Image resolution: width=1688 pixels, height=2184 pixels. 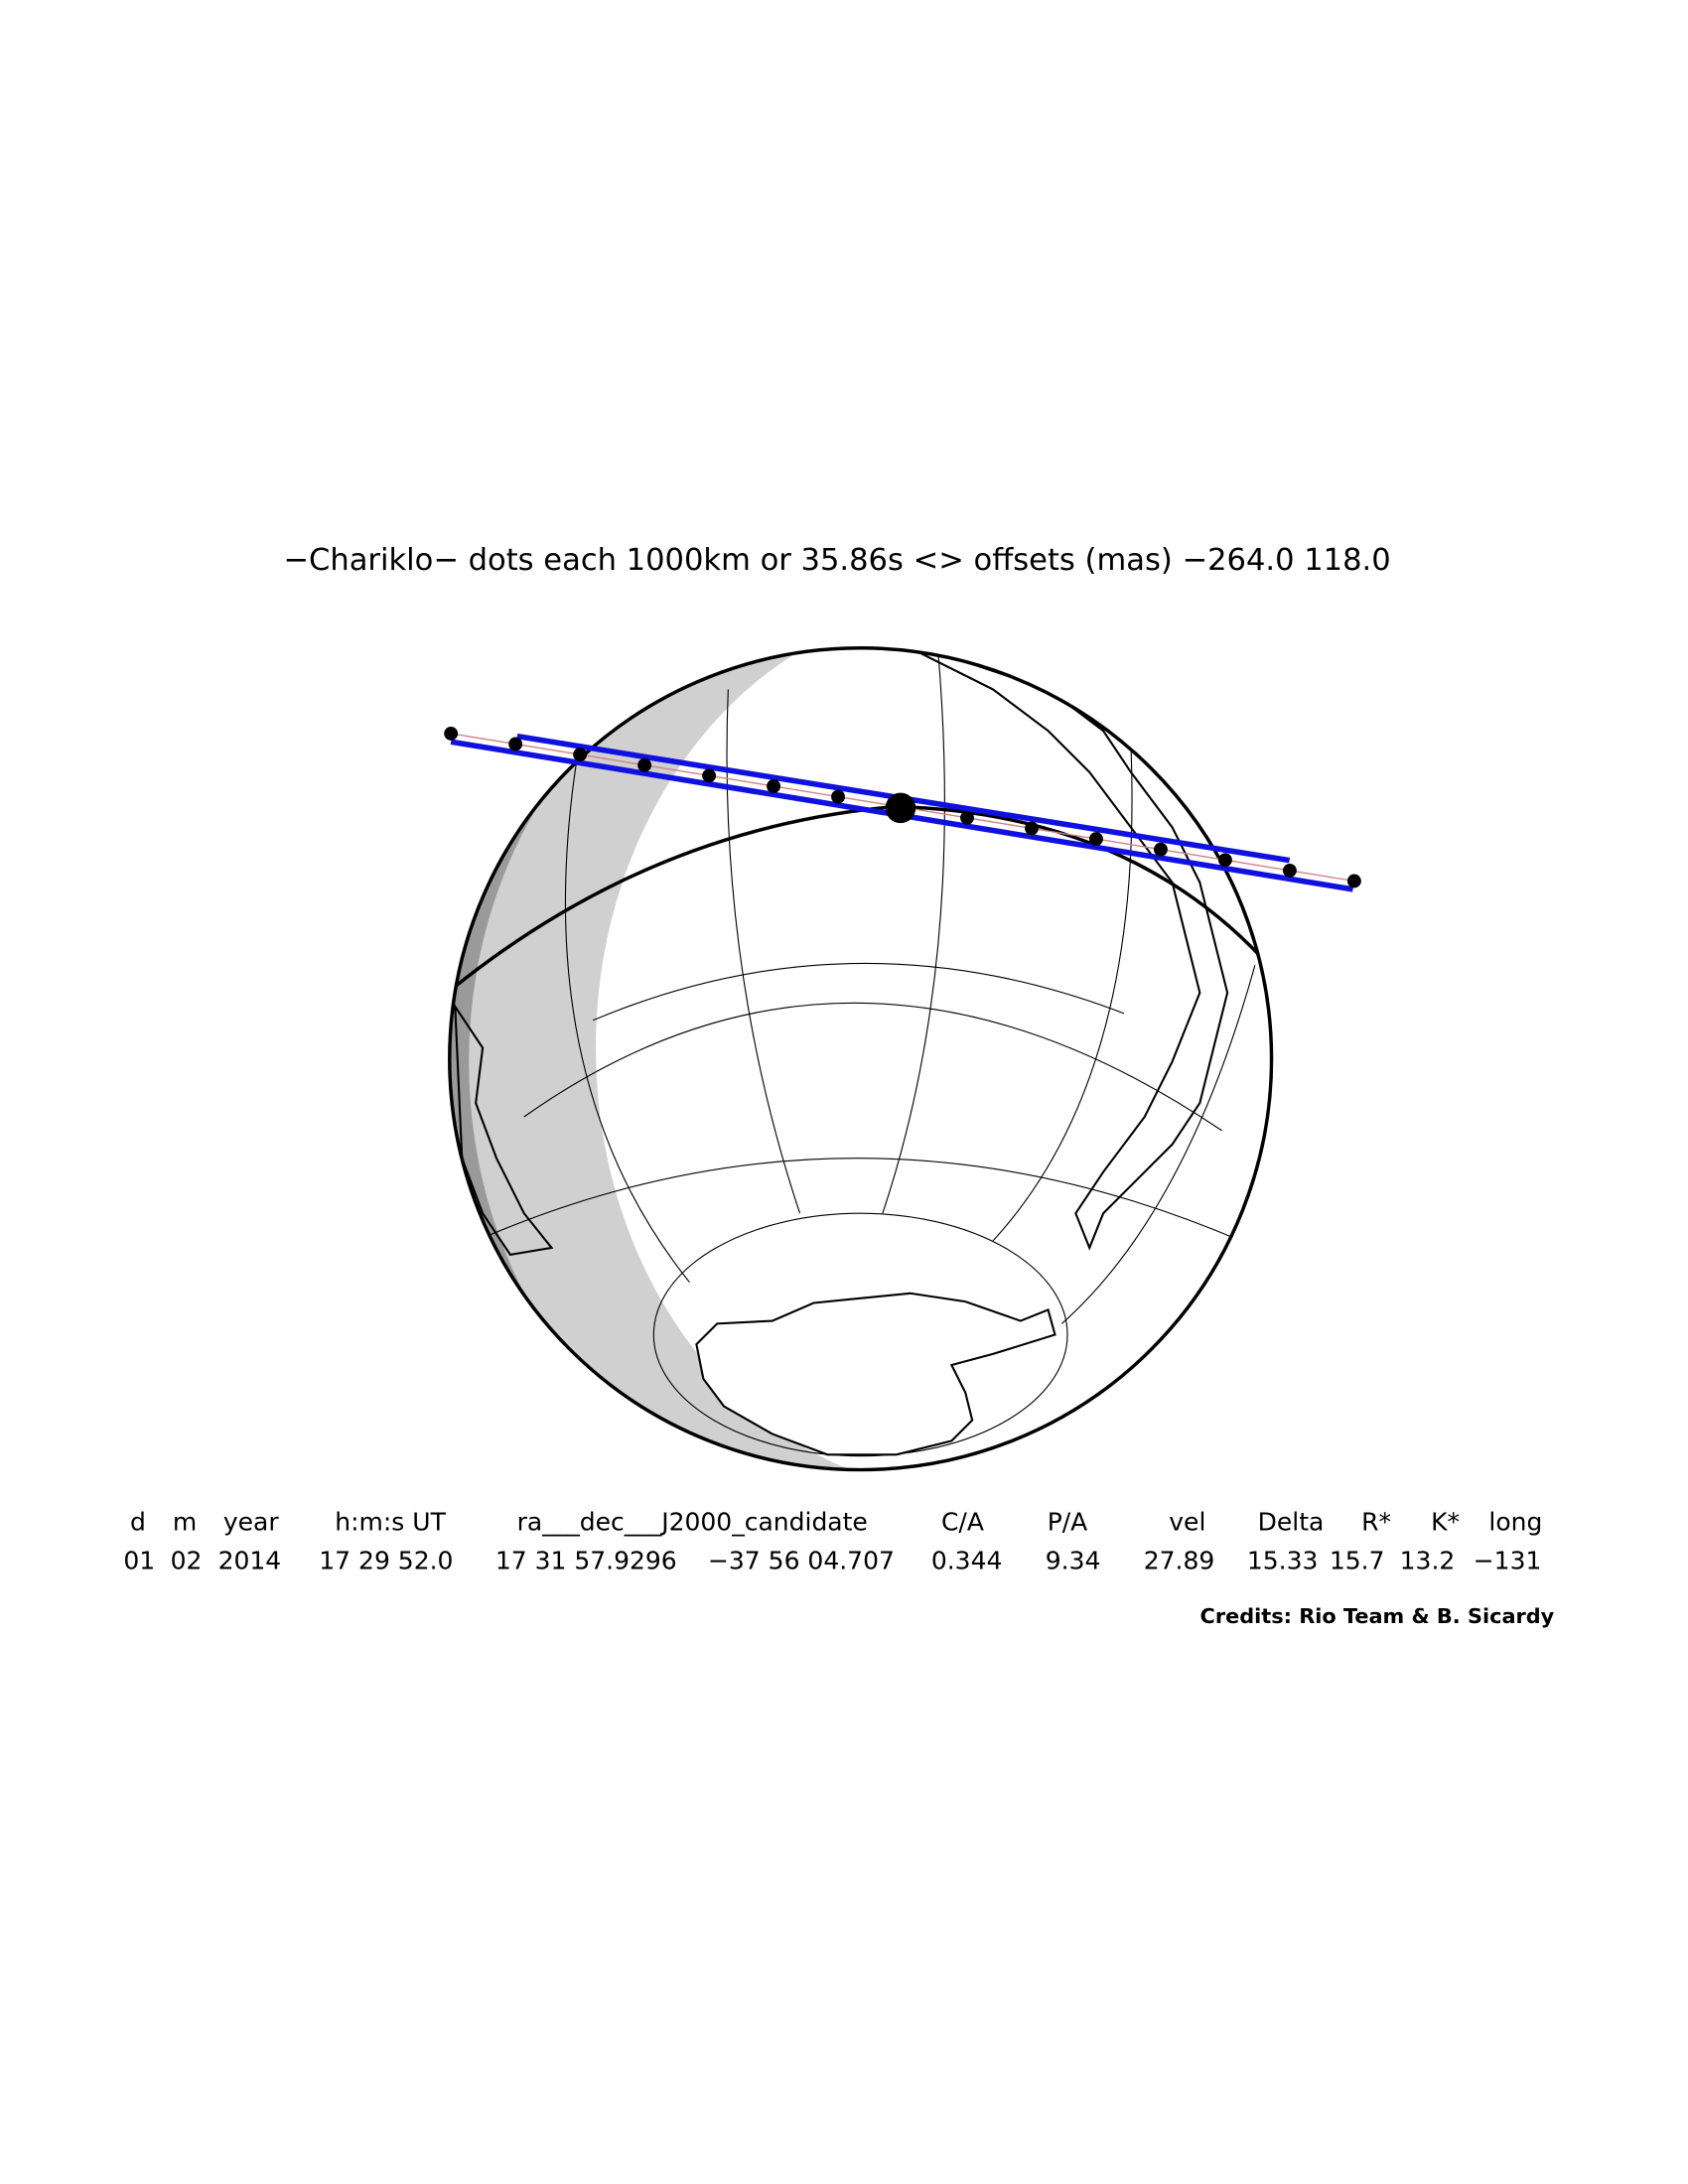 I want to click on table-cell: 9.34, so click(x=1073, y=1561).